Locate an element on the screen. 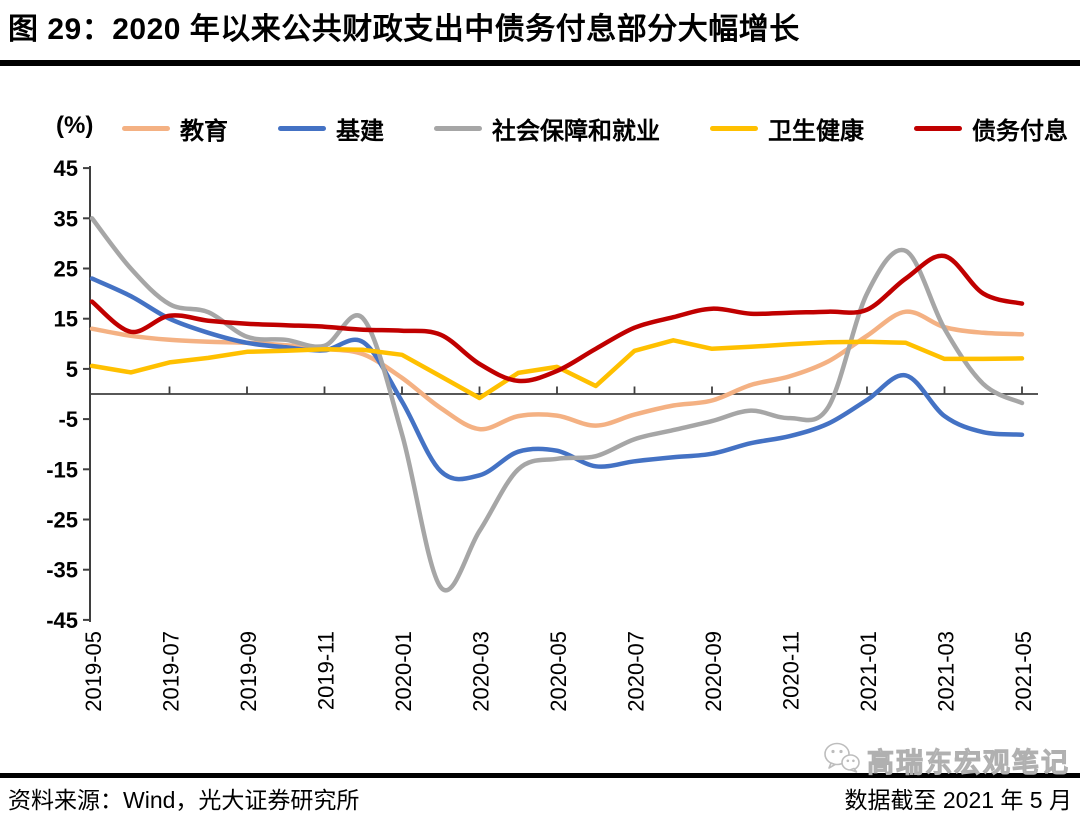 The height and width of the screenshot is (821, 1080). watermark: 高瑞东宏观笔记 is located at coordinates (946, 760).